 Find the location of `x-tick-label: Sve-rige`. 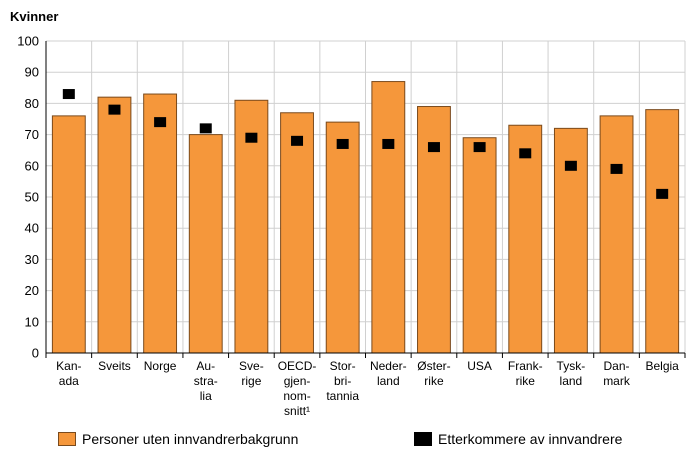

x-tick-label: Sve-rige is located at coordinates (251, 373).